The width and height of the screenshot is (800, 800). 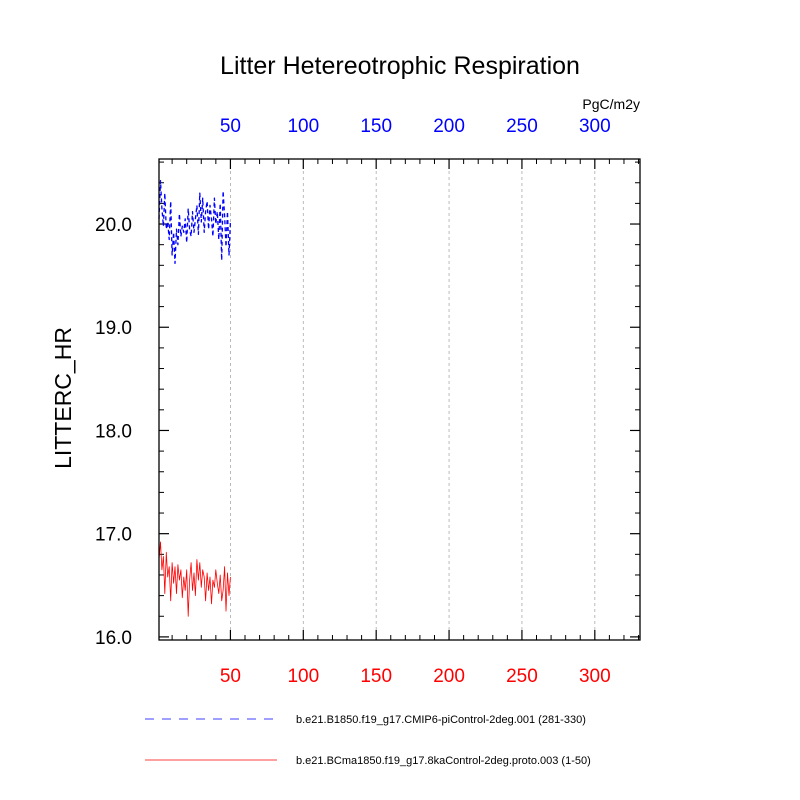 I want to click on top-x-tick-label-2: 150, so click(x=376, y=126).